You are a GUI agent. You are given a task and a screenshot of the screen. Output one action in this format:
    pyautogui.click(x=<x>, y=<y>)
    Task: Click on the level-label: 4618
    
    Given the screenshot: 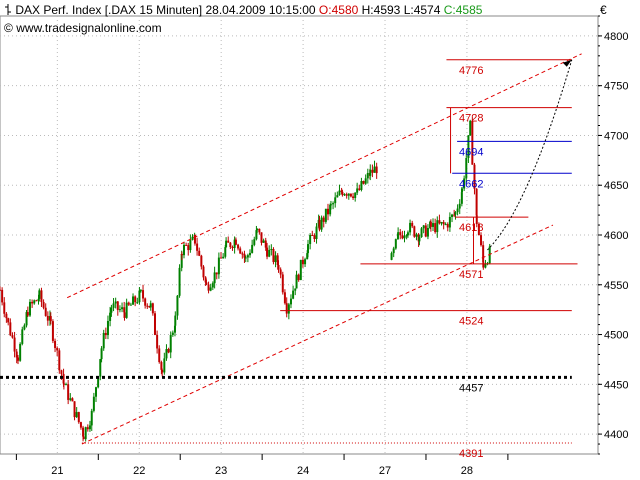 What is the action you would take?
    pyautogui.click(x=471, y=228)
    